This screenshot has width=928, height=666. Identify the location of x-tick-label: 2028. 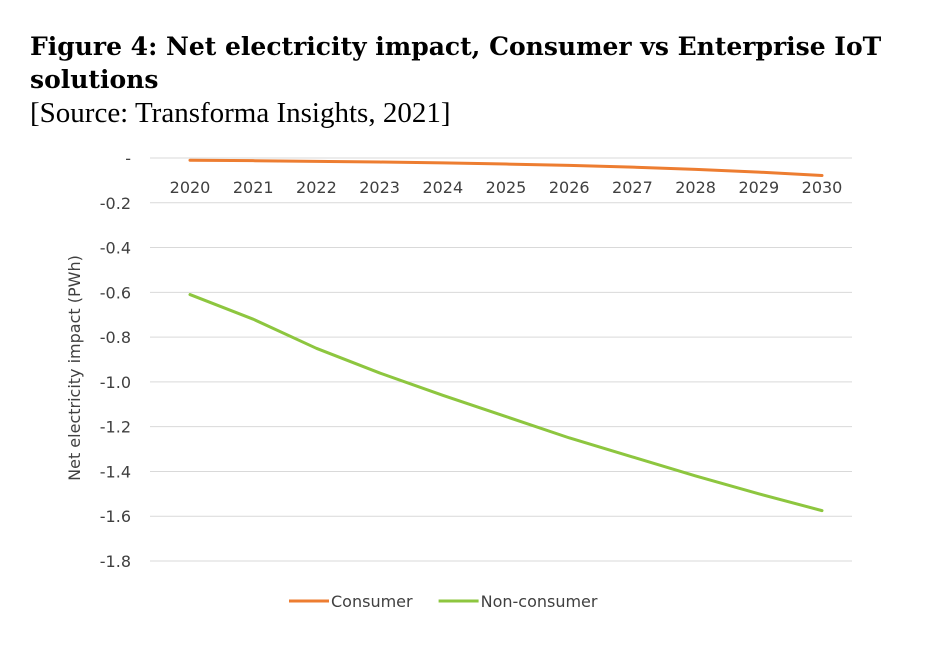
(695, 187).